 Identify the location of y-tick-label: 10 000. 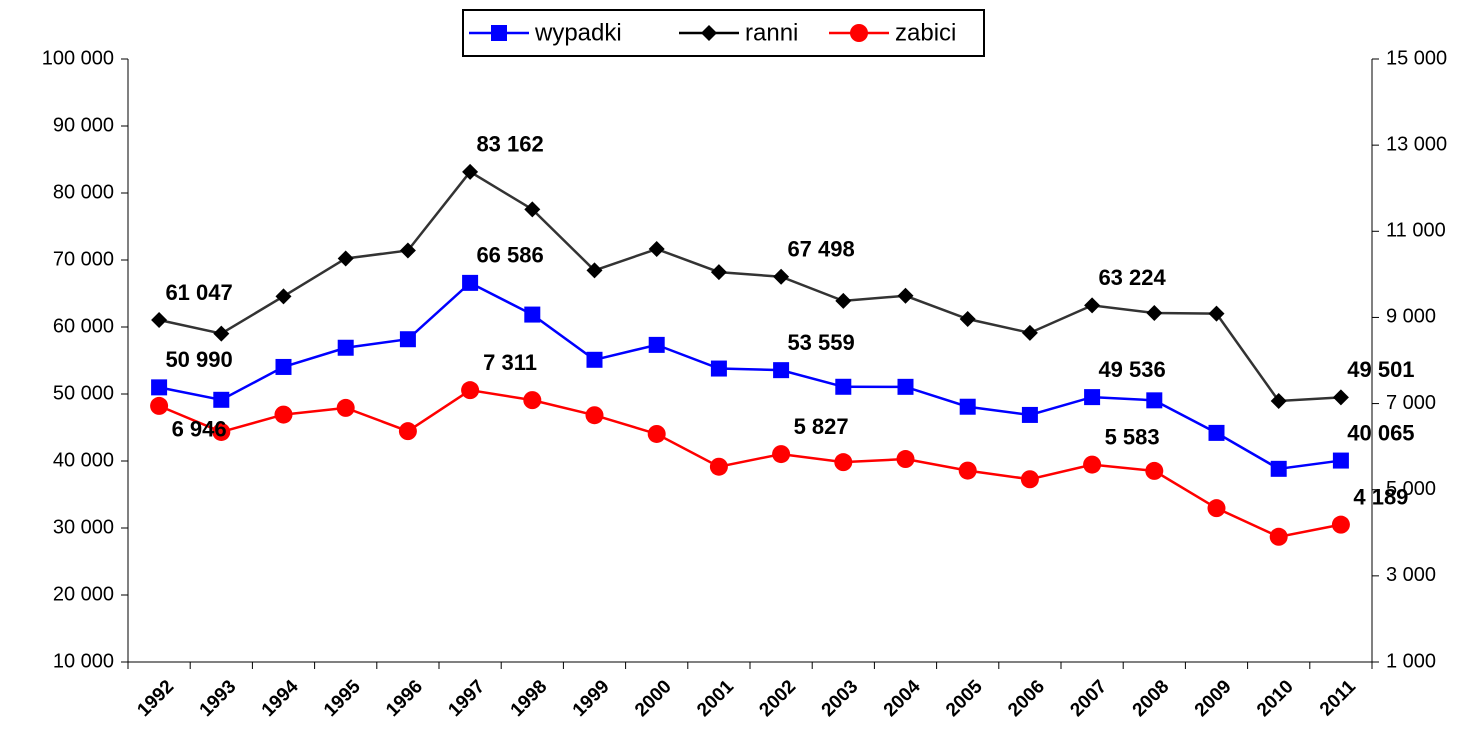
(83, 661).